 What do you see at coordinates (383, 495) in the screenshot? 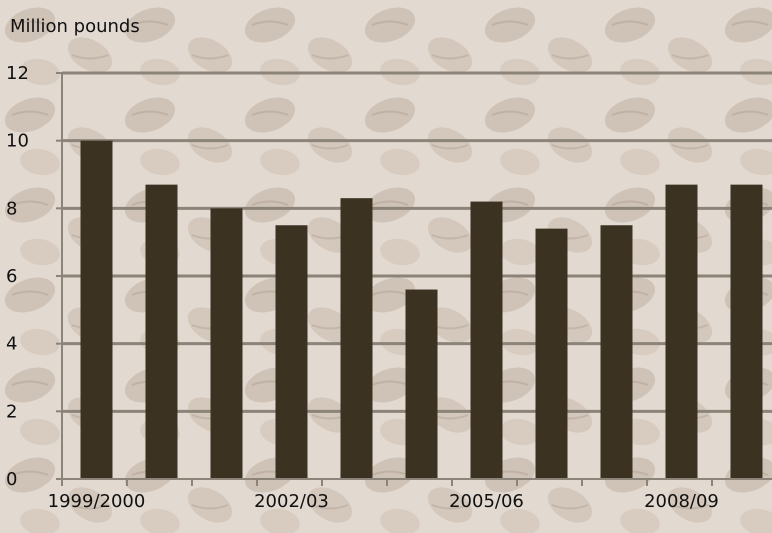
I see `x-axis-ticks: 1999/2000 2002/03 2005/06 2008/09` at bounding box center [383, 495].